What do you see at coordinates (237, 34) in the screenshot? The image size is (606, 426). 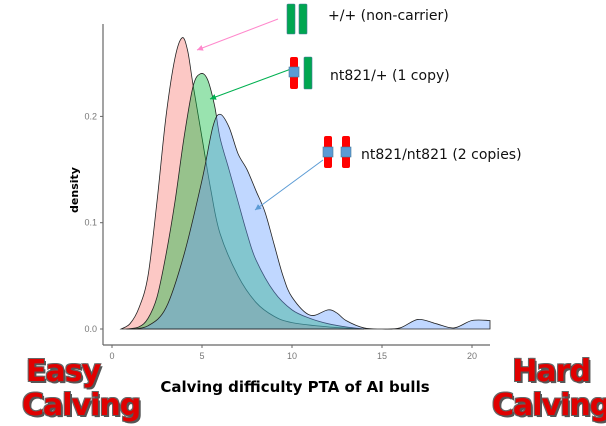 I see `arrow-non-carrier` at bounding box center [237, 34].